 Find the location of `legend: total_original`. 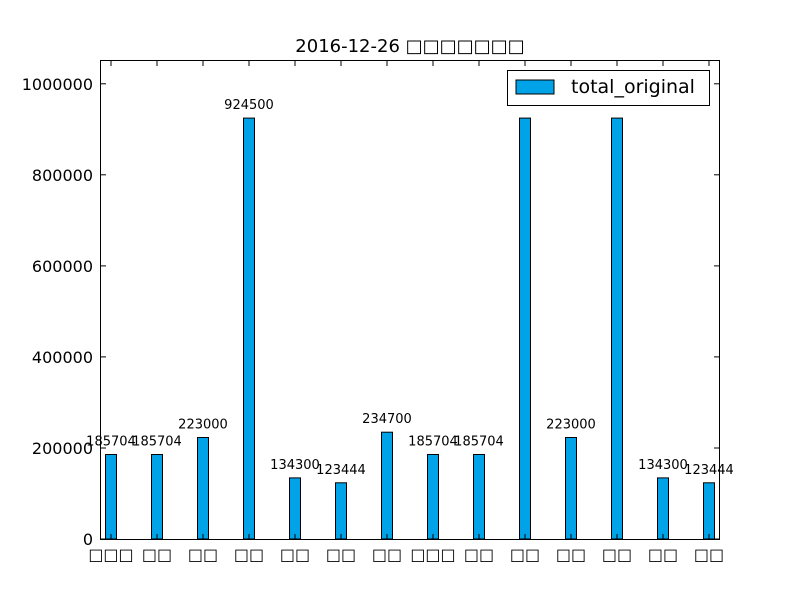

legend: total_original is located at coordinates (608, 88).